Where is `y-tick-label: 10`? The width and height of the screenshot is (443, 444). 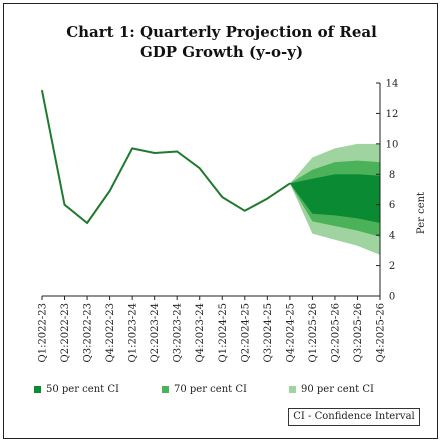 y-tick-label: 10 is located at coordinates (392, 144).